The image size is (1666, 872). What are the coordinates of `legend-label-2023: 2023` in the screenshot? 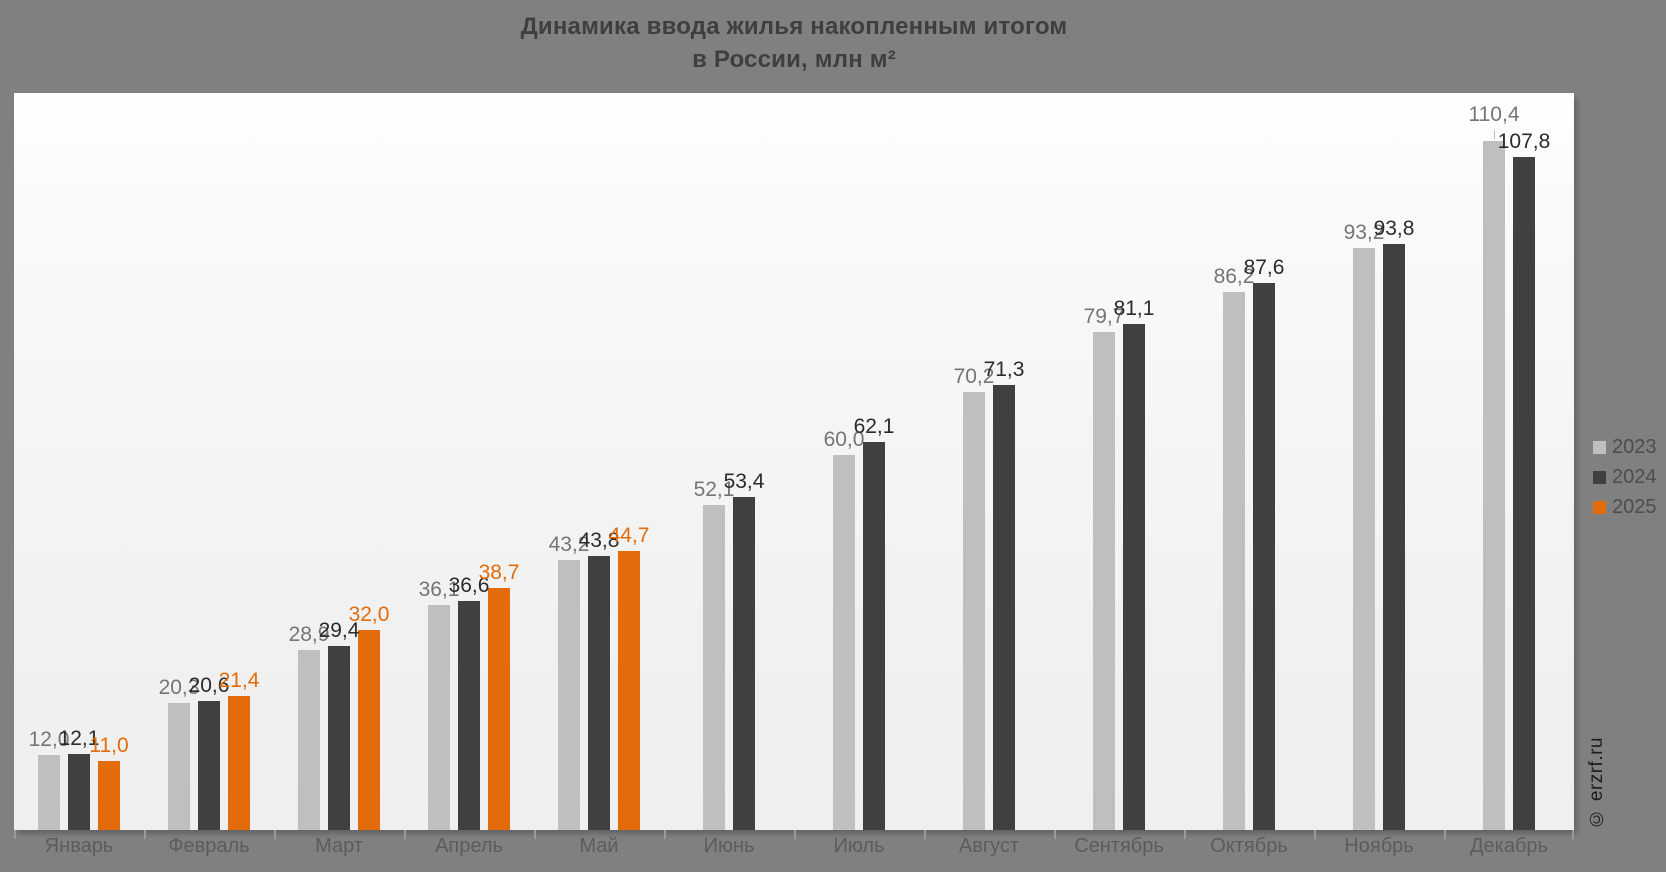 It's located at (1634, 446).